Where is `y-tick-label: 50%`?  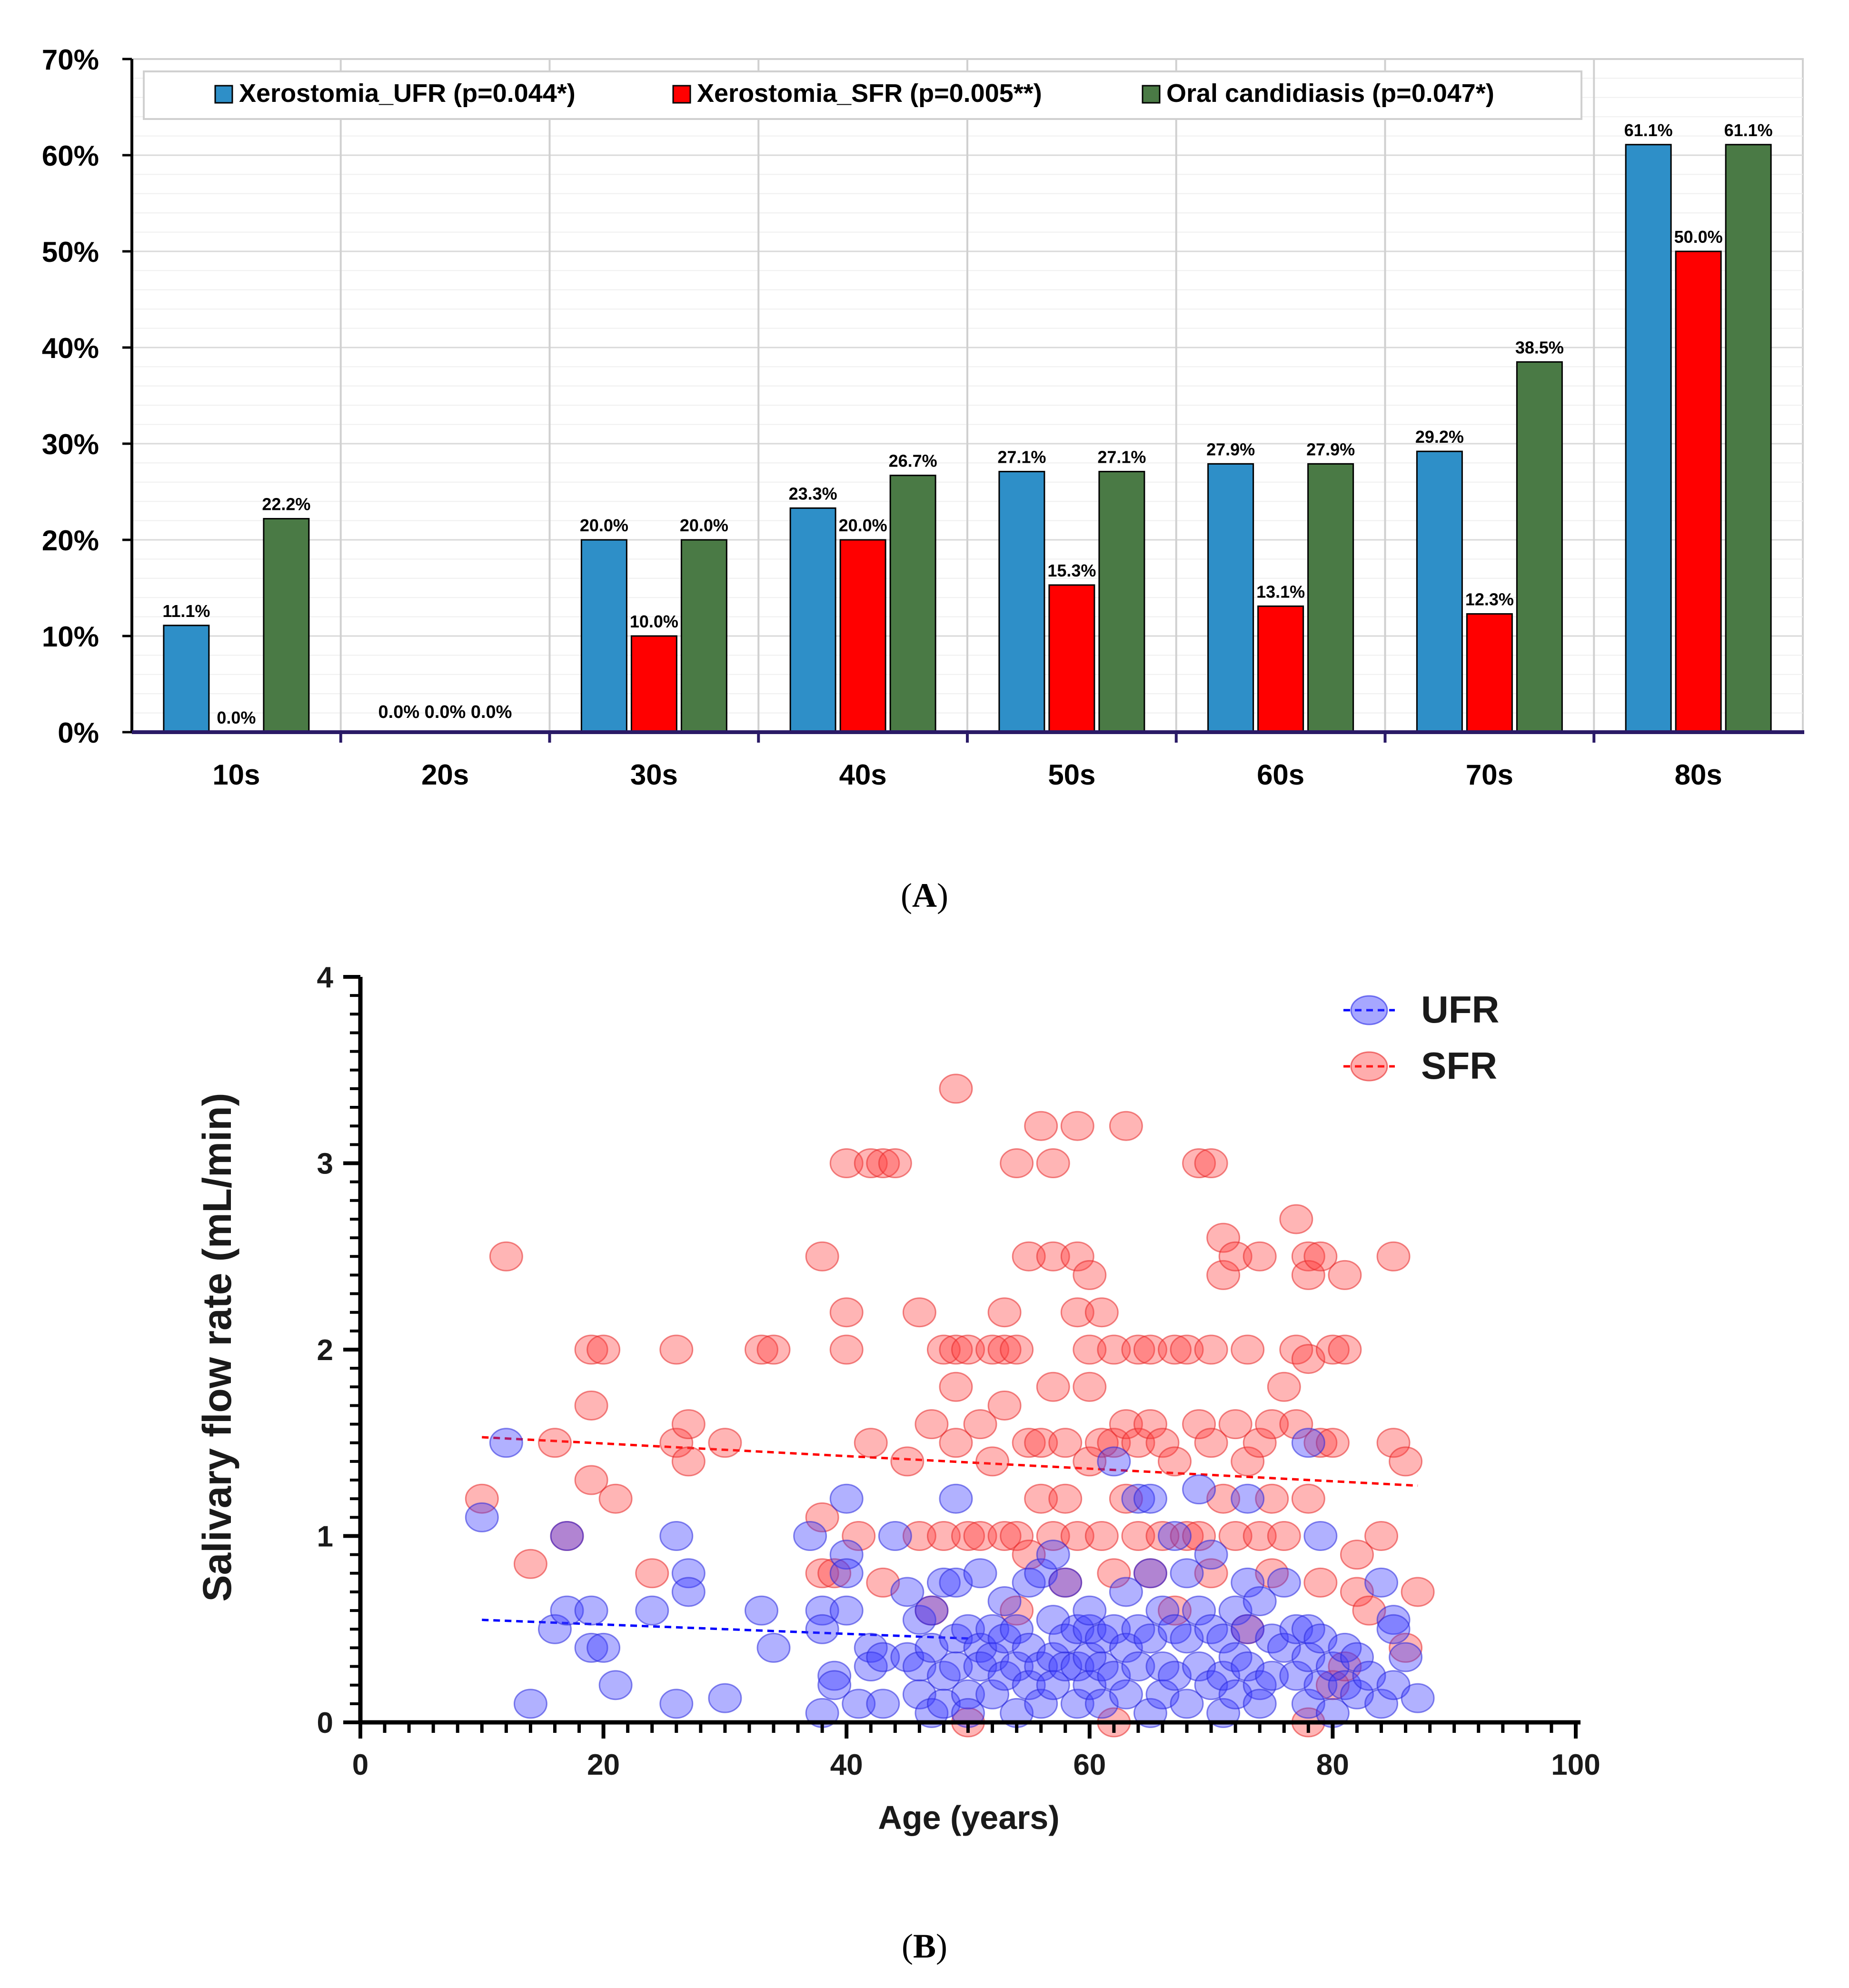 y-tick-label: 50% is located at coordinates (70, 252).